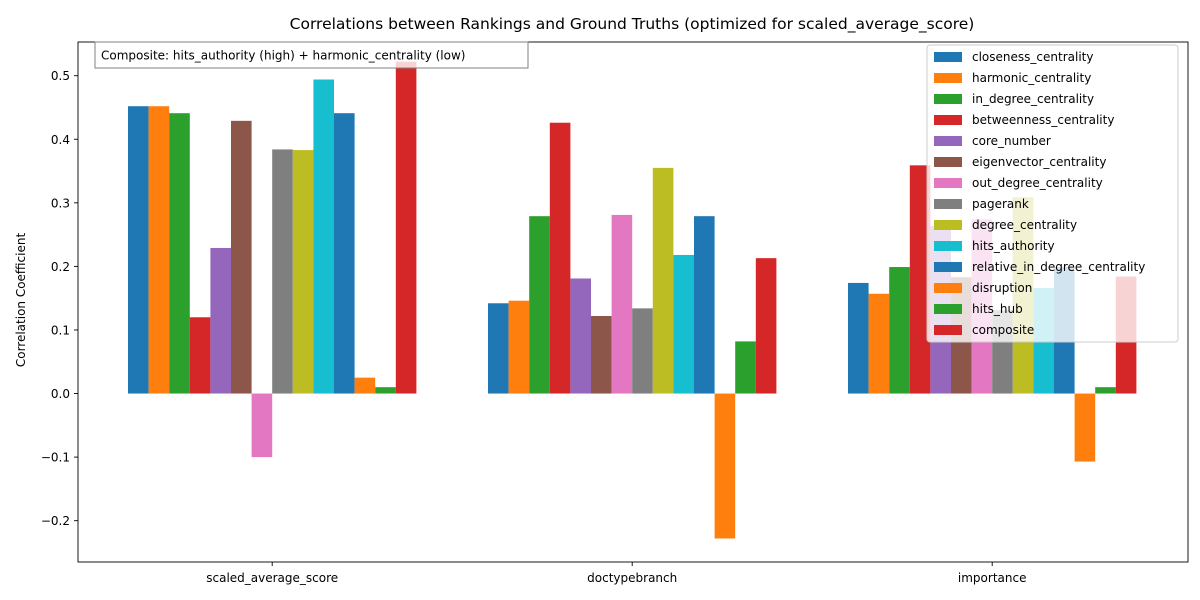 The image size is (1200, 600). I want to click on legend-swatch-relative_in_degree_centrality, so click(948, 267).